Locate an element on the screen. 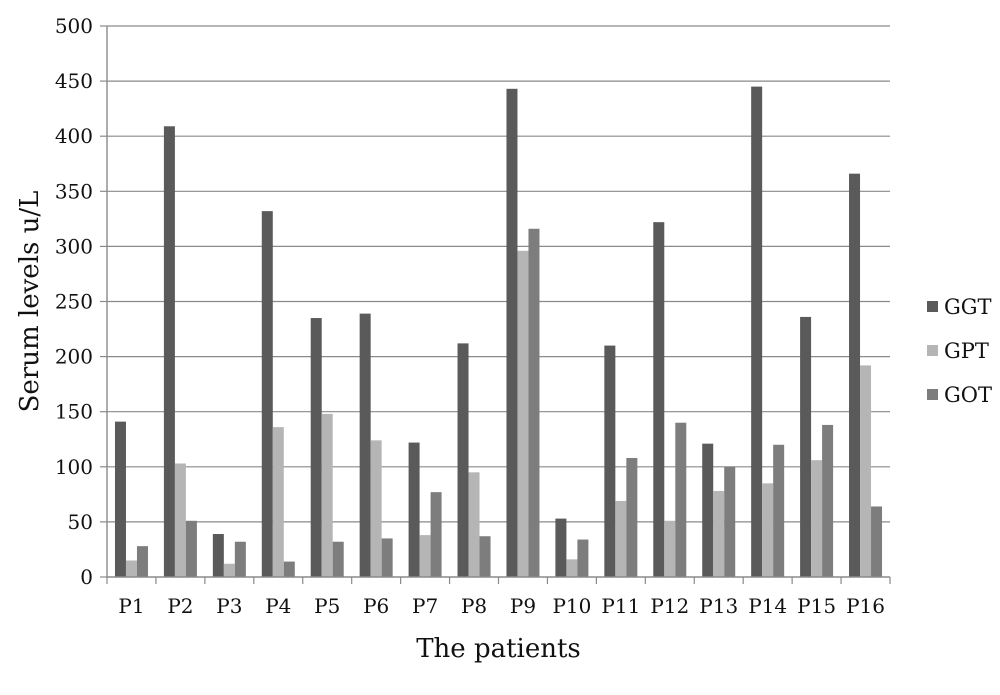  bar-gpt-p6 is located at coordinates (376, 508).